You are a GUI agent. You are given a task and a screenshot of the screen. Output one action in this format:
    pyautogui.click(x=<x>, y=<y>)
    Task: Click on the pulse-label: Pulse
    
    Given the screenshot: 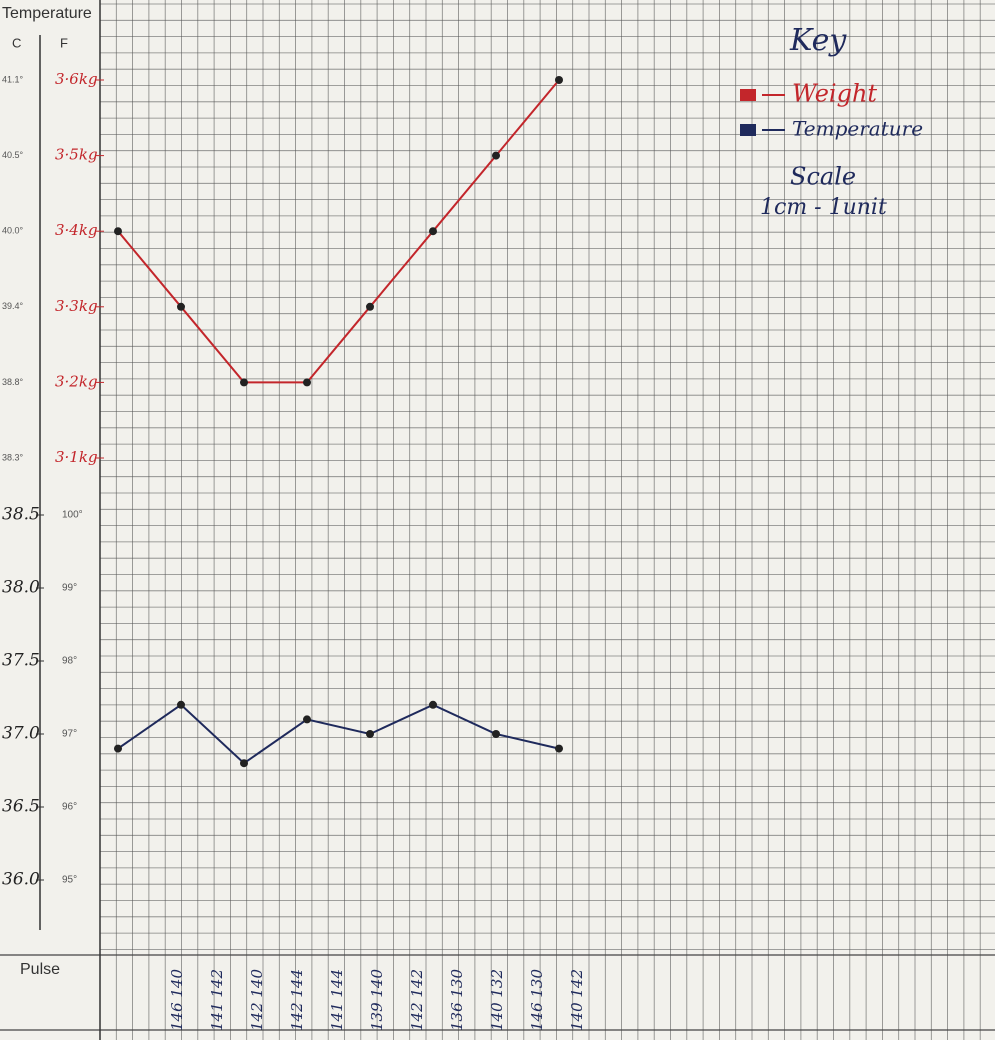 What is the action you would take?
    pyautogui.click(x=40, y=969)
    